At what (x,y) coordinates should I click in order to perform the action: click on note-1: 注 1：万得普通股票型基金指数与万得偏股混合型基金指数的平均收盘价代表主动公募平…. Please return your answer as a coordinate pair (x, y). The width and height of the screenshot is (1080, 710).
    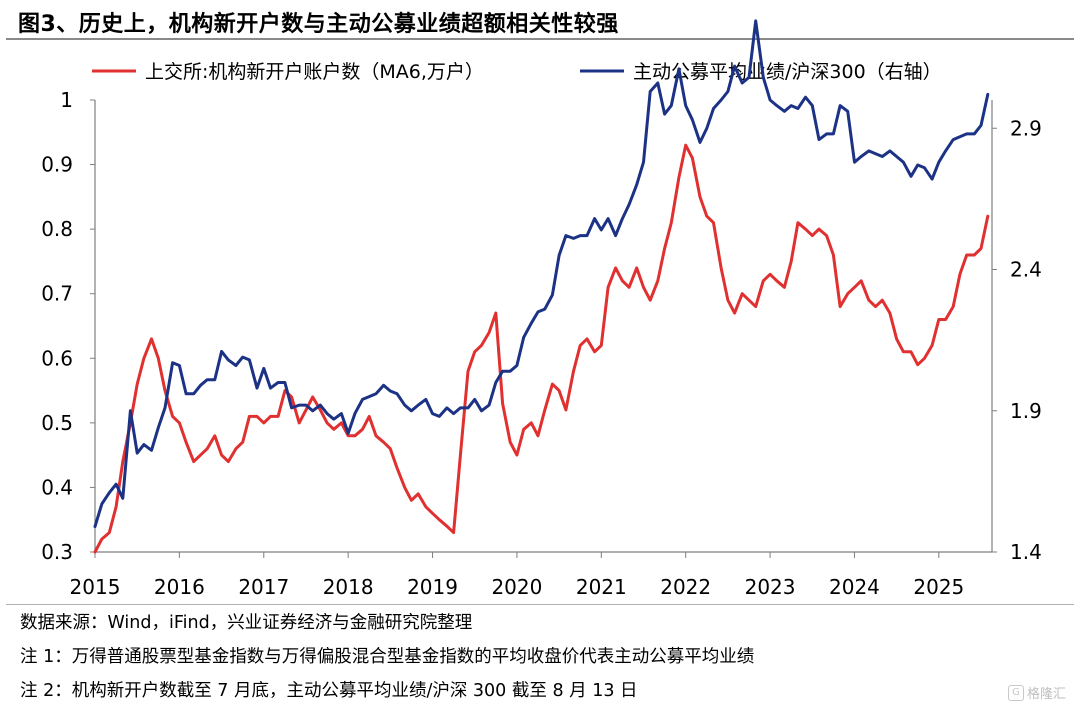
    Looking at the image, I should click on (387, 657).